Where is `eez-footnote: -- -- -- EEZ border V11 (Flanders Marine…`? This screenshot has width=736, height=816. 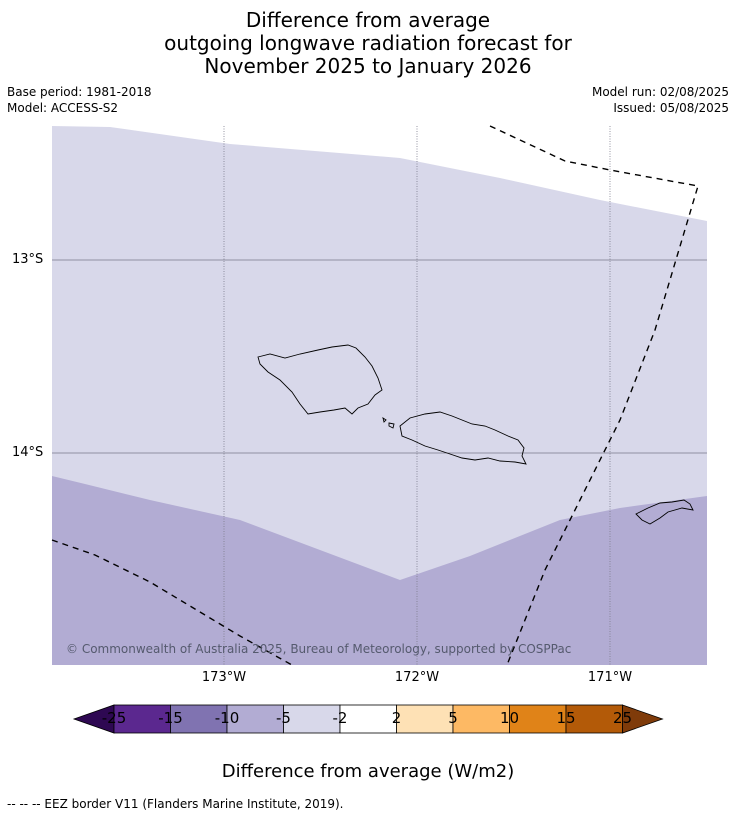 eez-footnote: -- -- -- EEZ border V11 (Flanders Marine… is located at coordinates (175, 804).